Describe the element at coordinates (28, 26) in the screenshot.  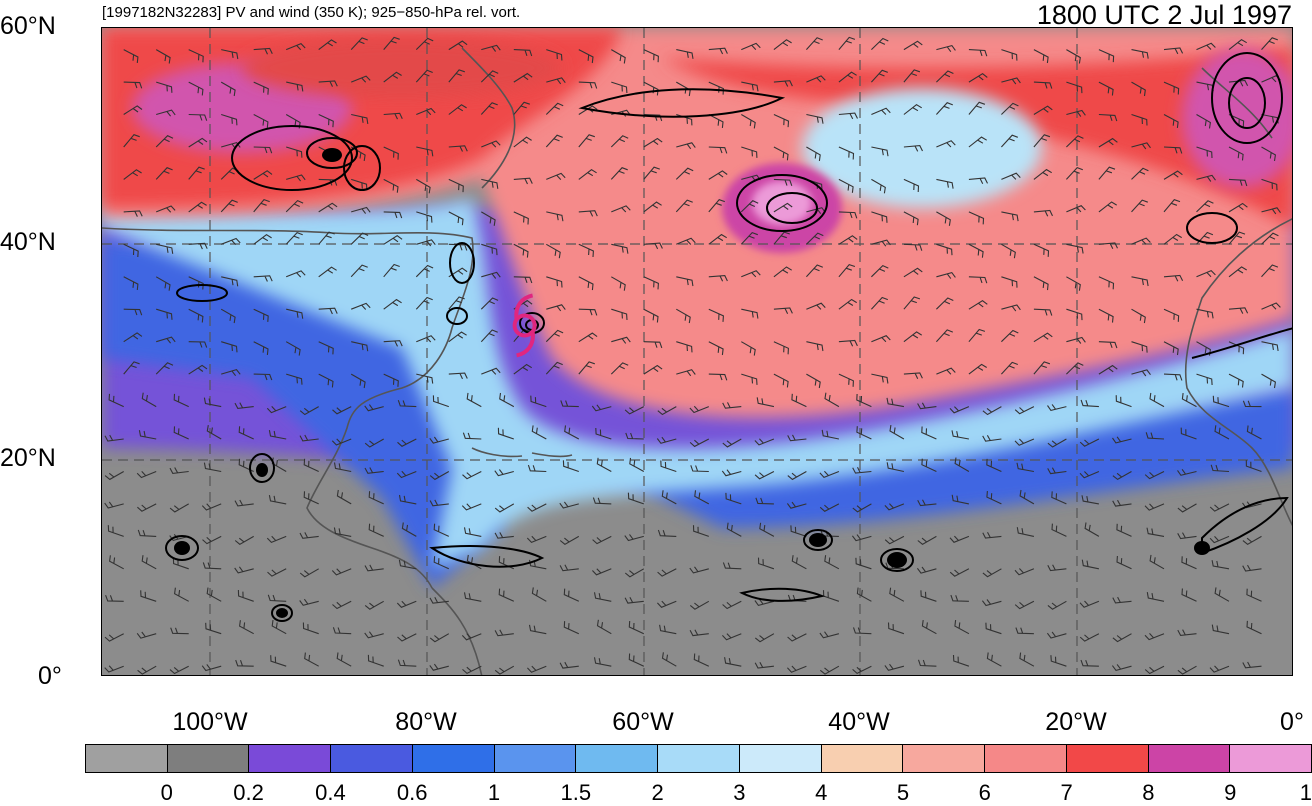
I see `lat-label-60n: 60°N` at that location.